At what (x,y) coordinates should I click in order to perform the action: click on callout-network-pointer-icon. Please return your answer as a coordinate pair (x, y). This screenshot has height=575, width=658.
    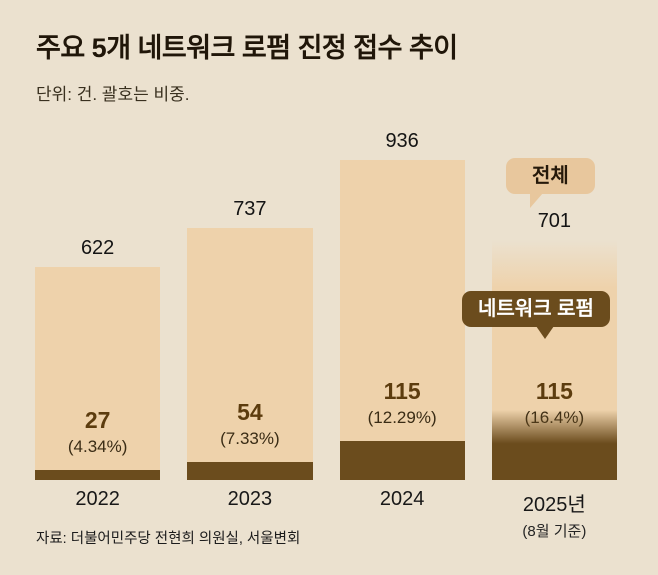
    Looking at the image, I should click on (545, 332).